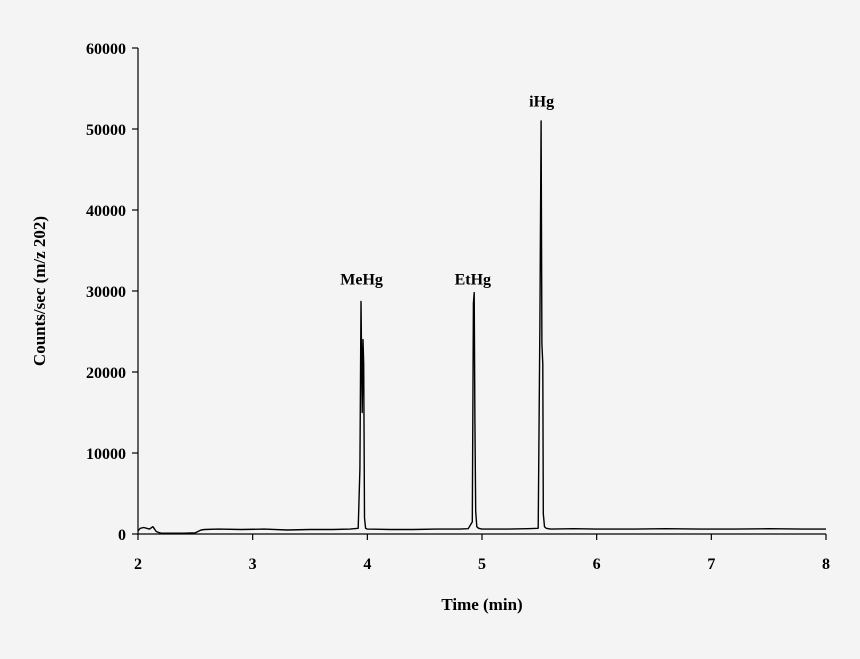 The image size is (860, 659). What do you see at coordinates (106, 373) in the screenshot?
I see `y-tick-label: 20000` at bounding box center [106, 373].